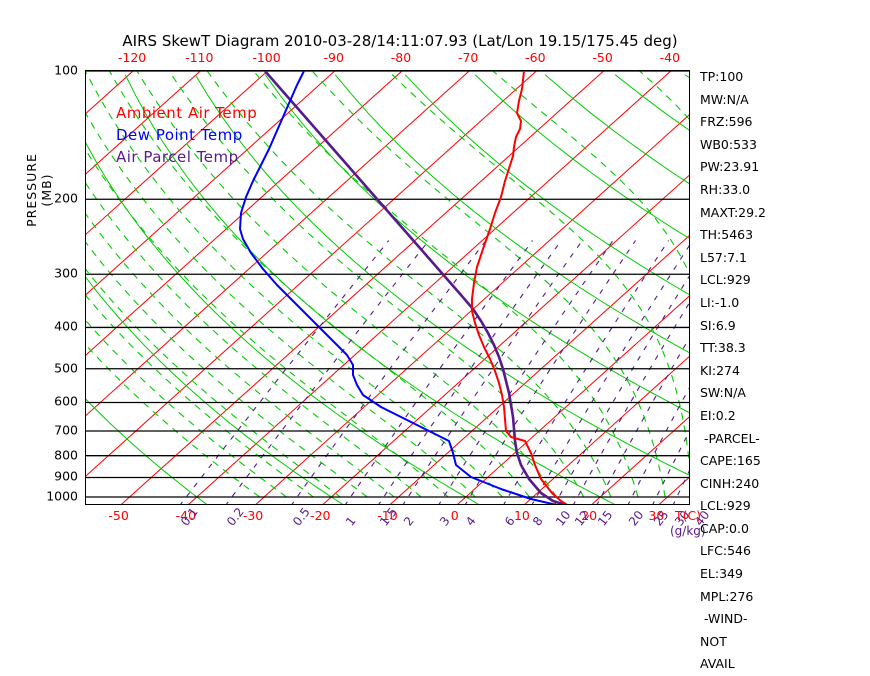  I want to click on top-temp-tick: -120, so click(132, 57).